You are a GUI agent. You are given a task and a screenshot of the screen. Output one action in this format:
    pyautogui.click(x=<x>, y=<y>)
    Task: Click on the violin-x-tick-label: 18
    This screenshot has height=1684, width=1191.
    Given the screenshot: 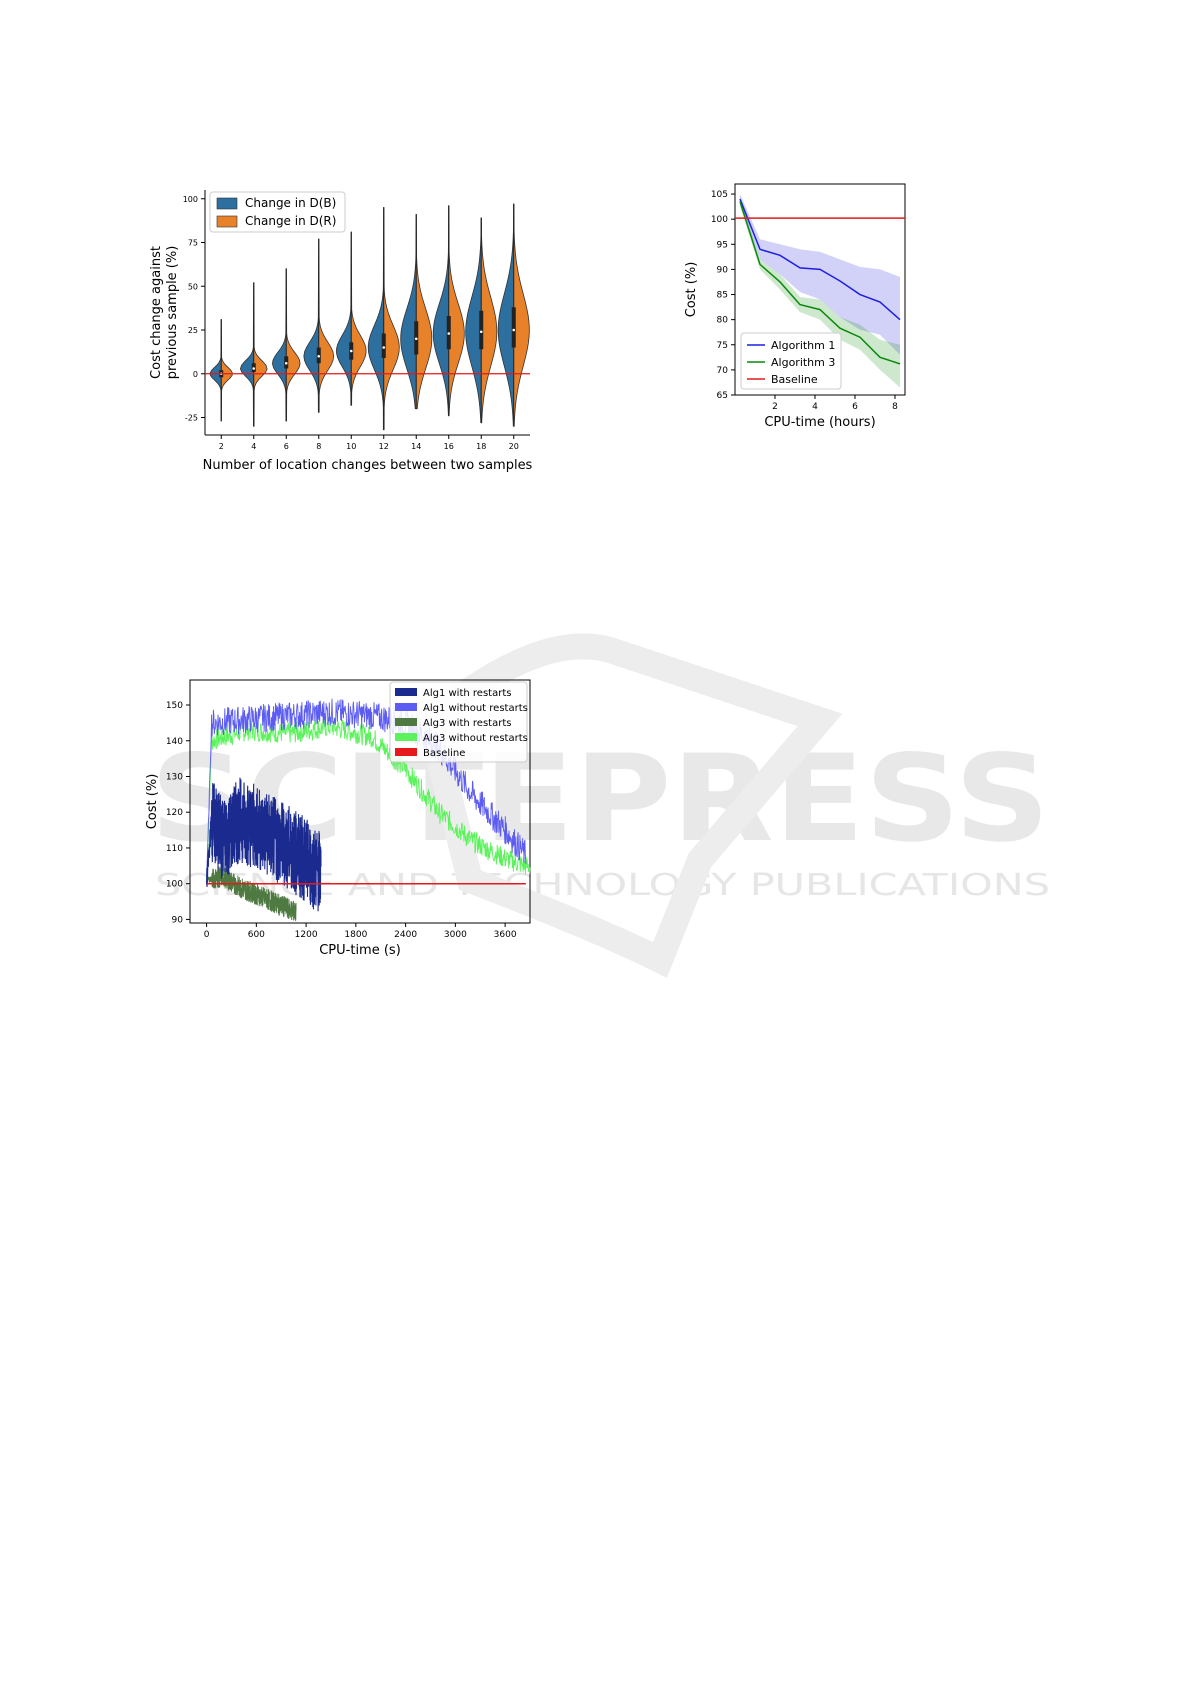 What is the action you would take?
    pyautogui.click(x=481, y=446)
    